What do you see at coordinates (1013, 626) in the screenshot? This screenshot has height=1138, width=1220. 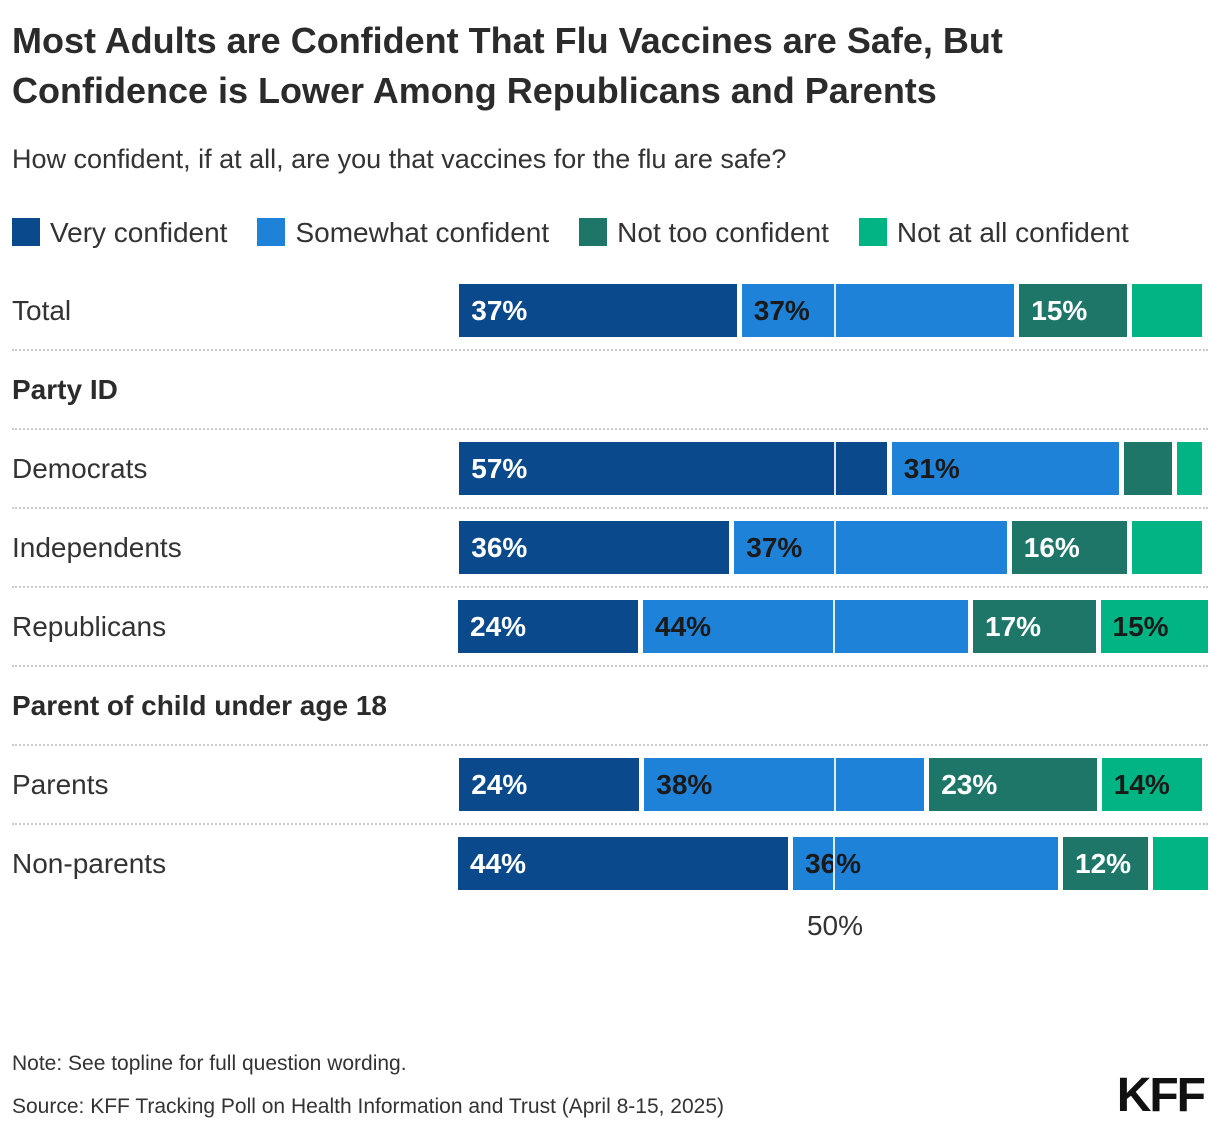 I see `segment-value-label: 17%` at bounding box center [1013, 626].